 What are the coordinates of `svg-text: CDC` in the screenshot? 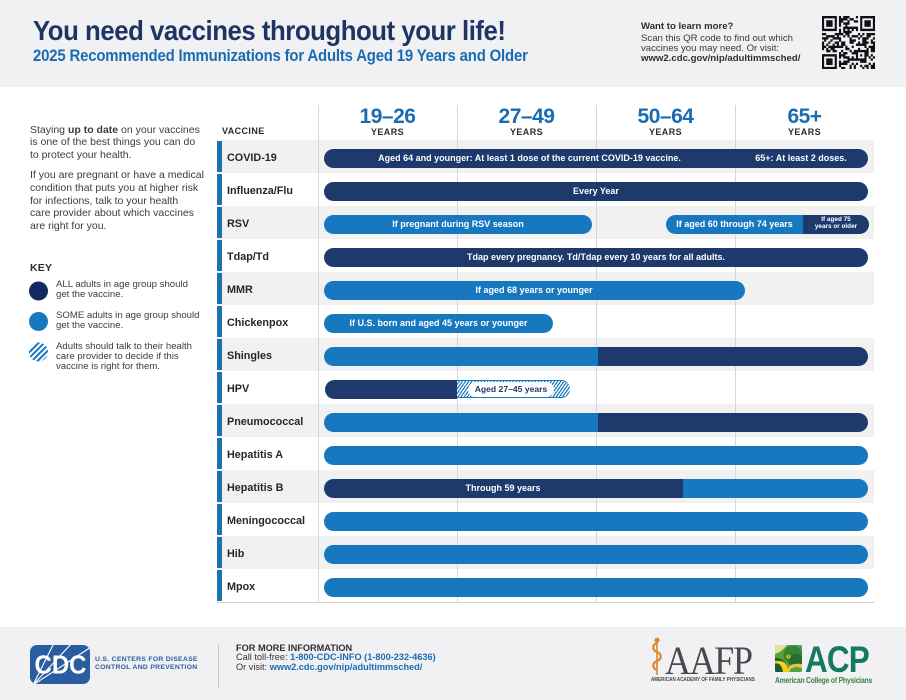 It's located at (61, 665).